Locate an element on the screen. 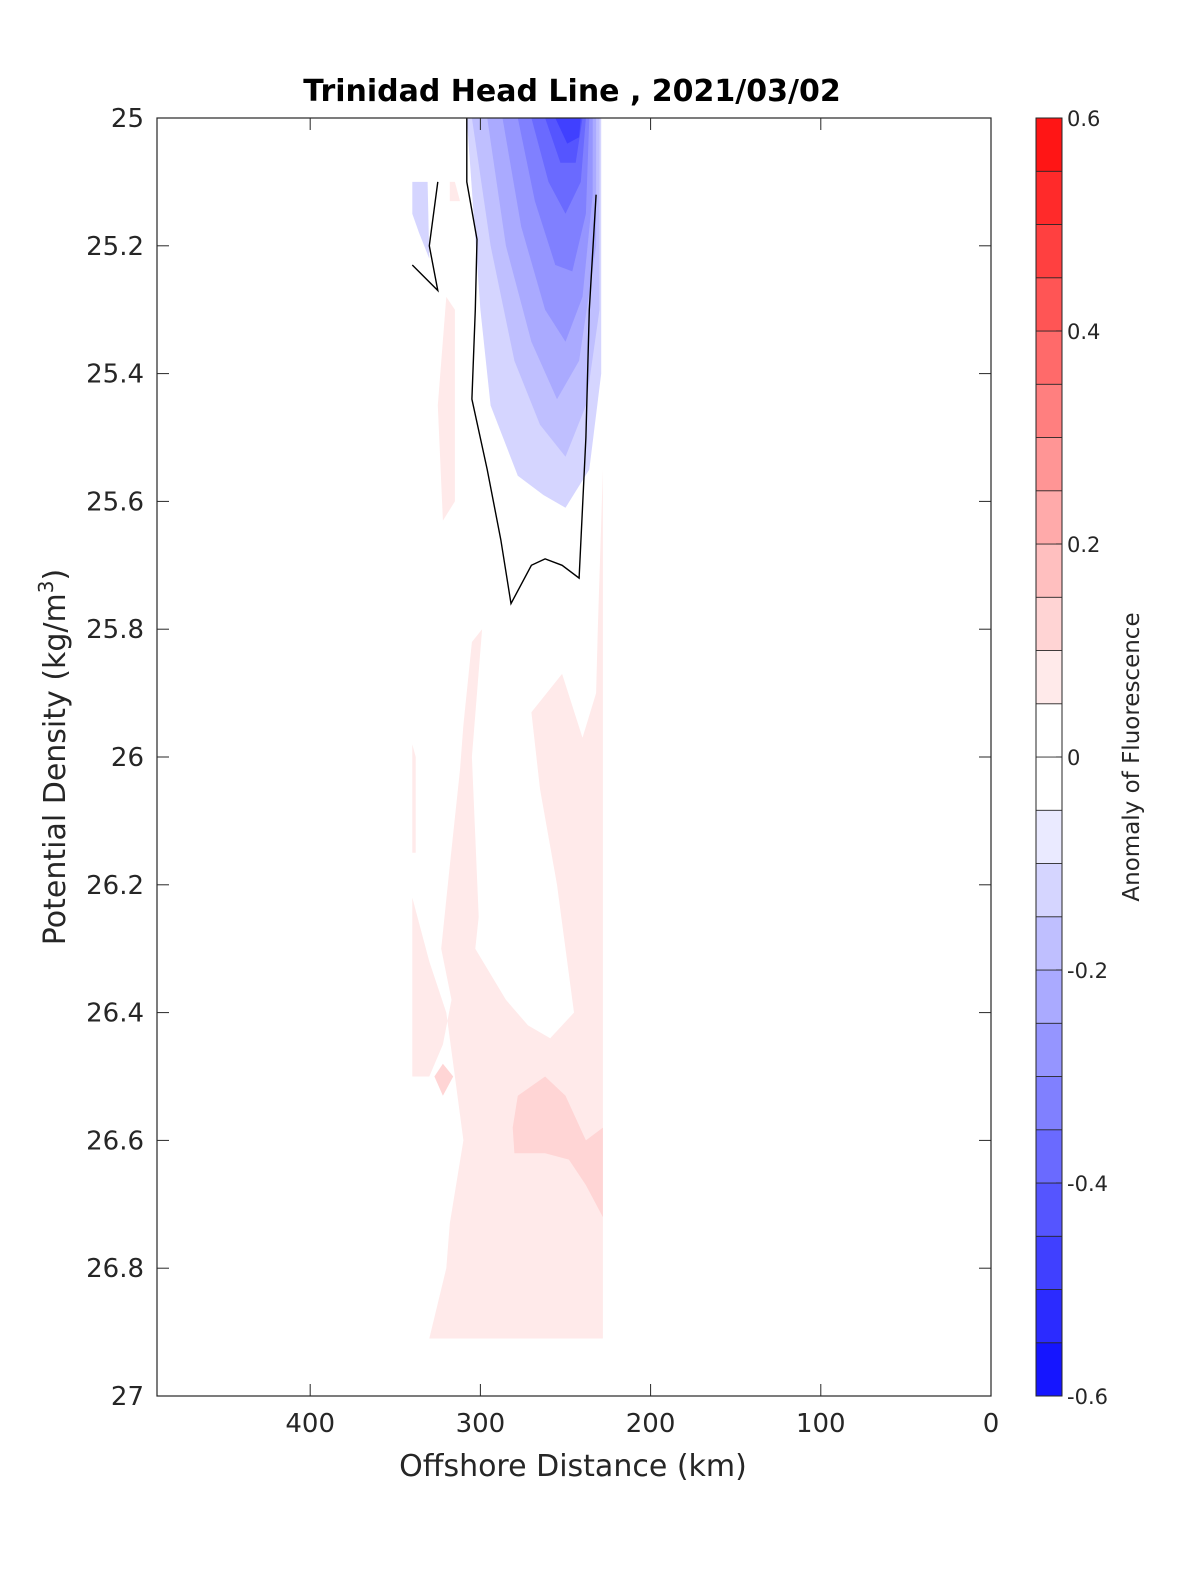 The image size is (1200, 1575). y-axis-label-suffix: ) is located at coordinates (55, 575).